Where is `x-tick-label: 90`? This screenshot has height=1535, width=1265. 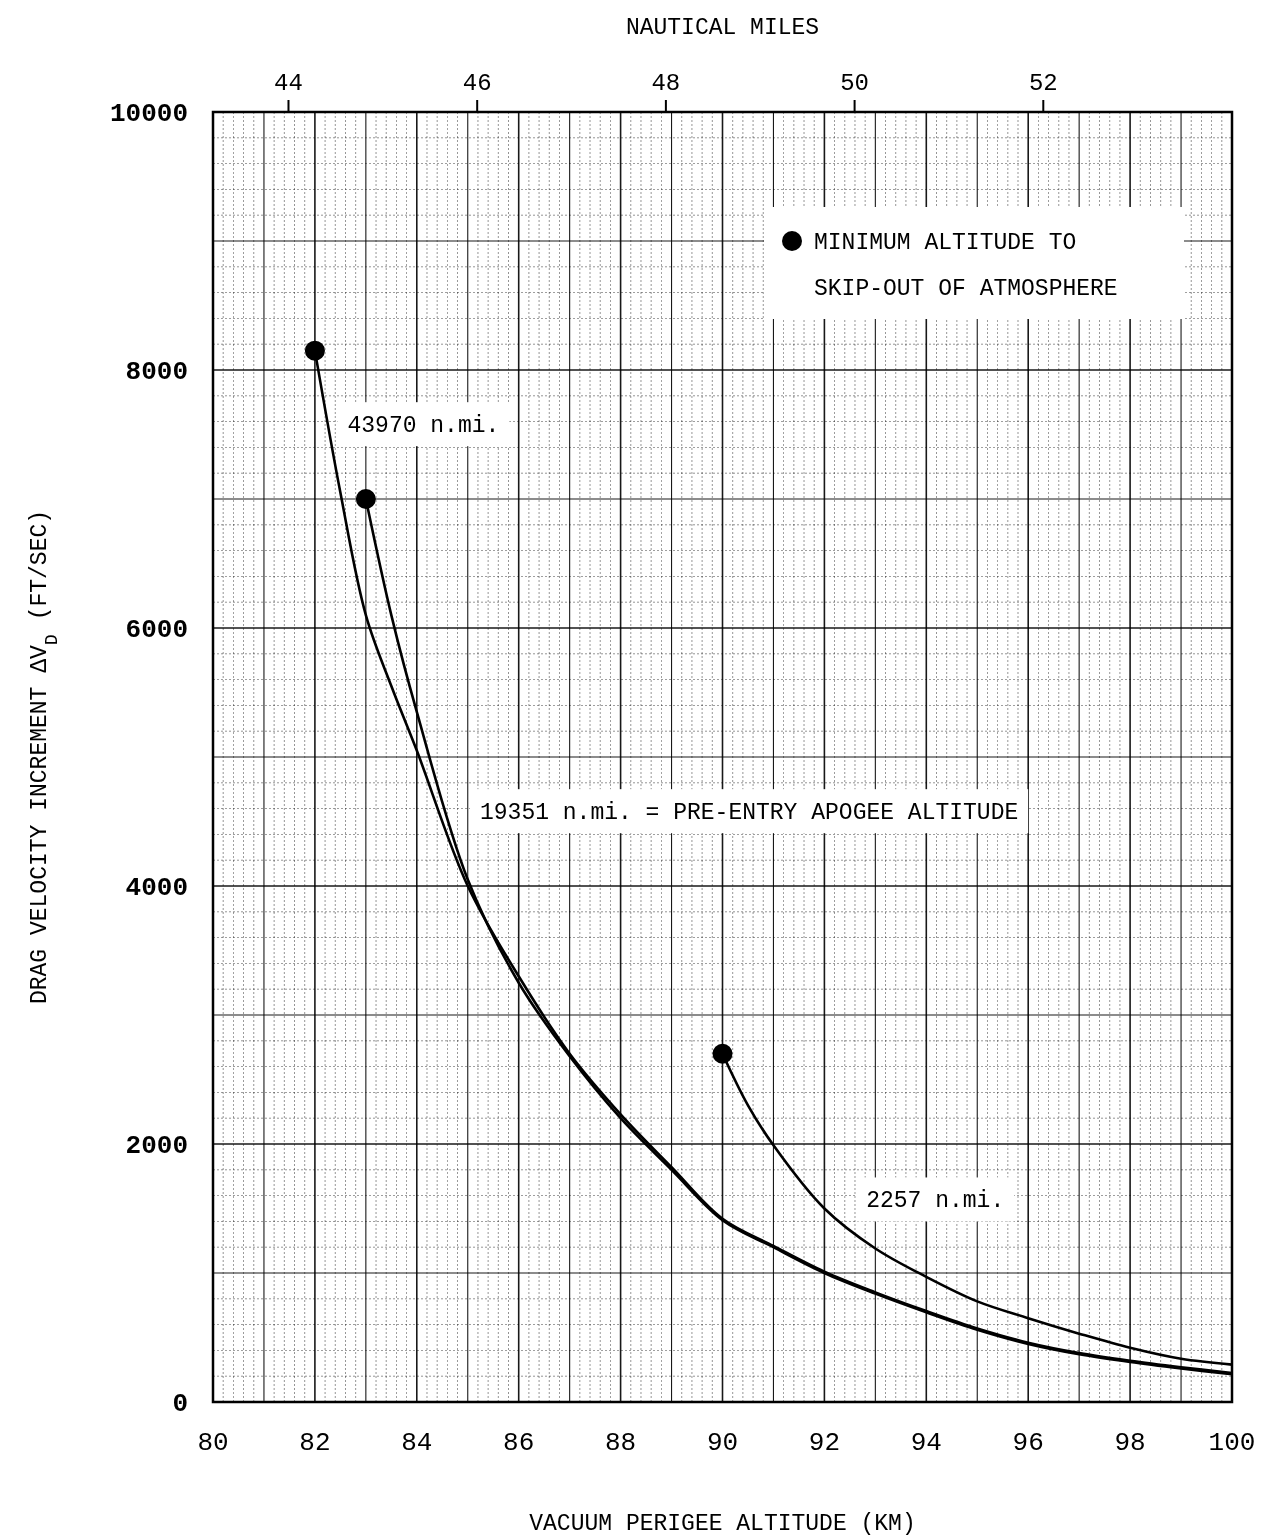
x-tick-label: 90 is located at coordinates (722, 1443).